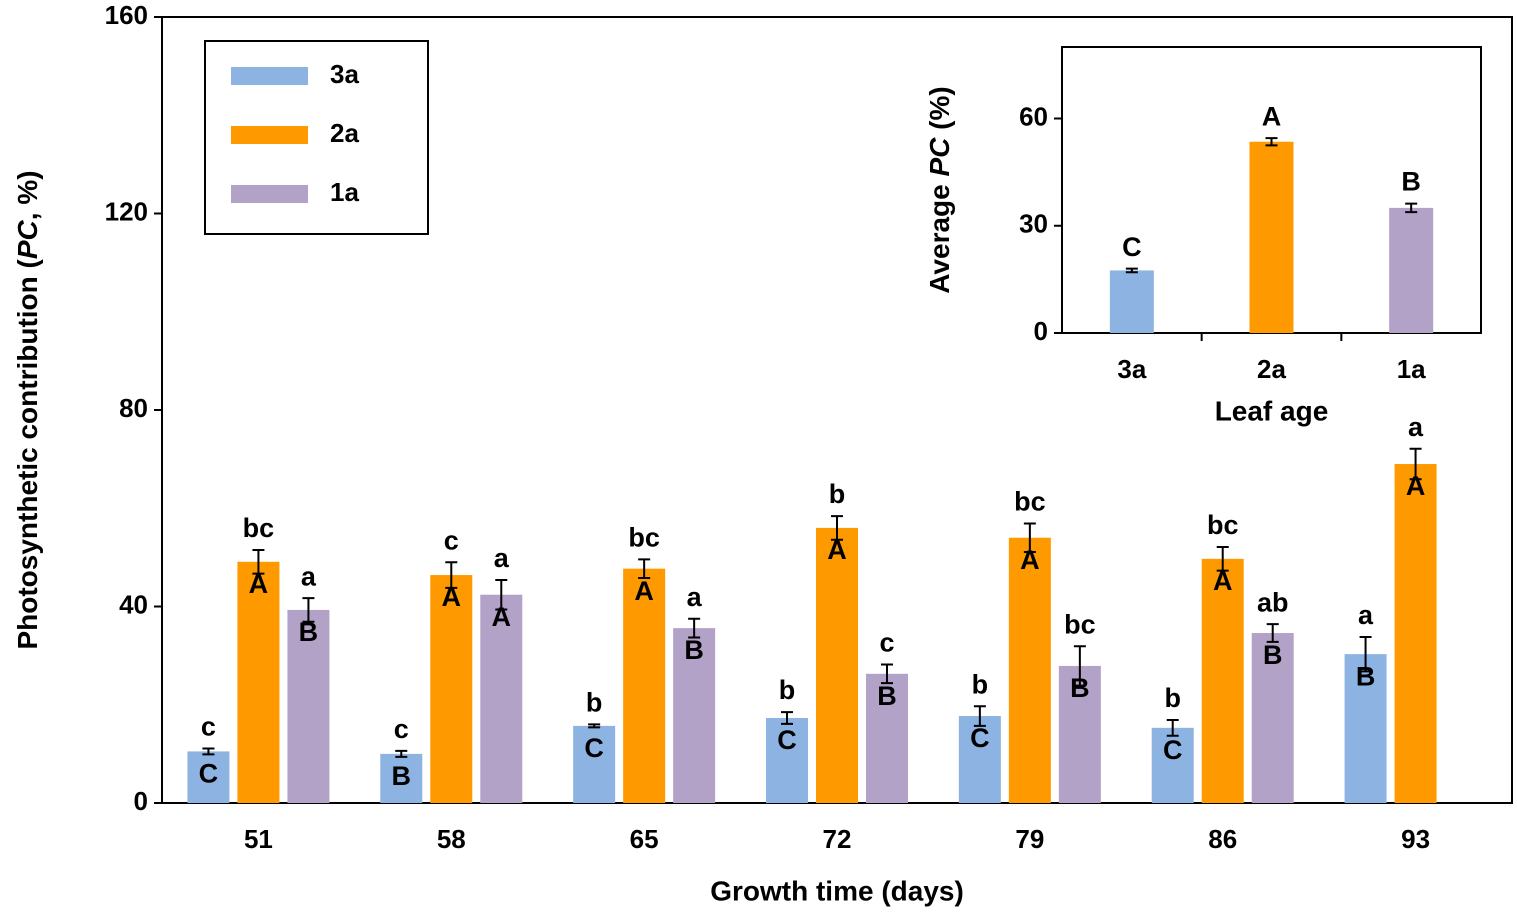 This screenshot has width=1517, height=922. I want to click on x-tick-label: 2a, so click(1271, 369).